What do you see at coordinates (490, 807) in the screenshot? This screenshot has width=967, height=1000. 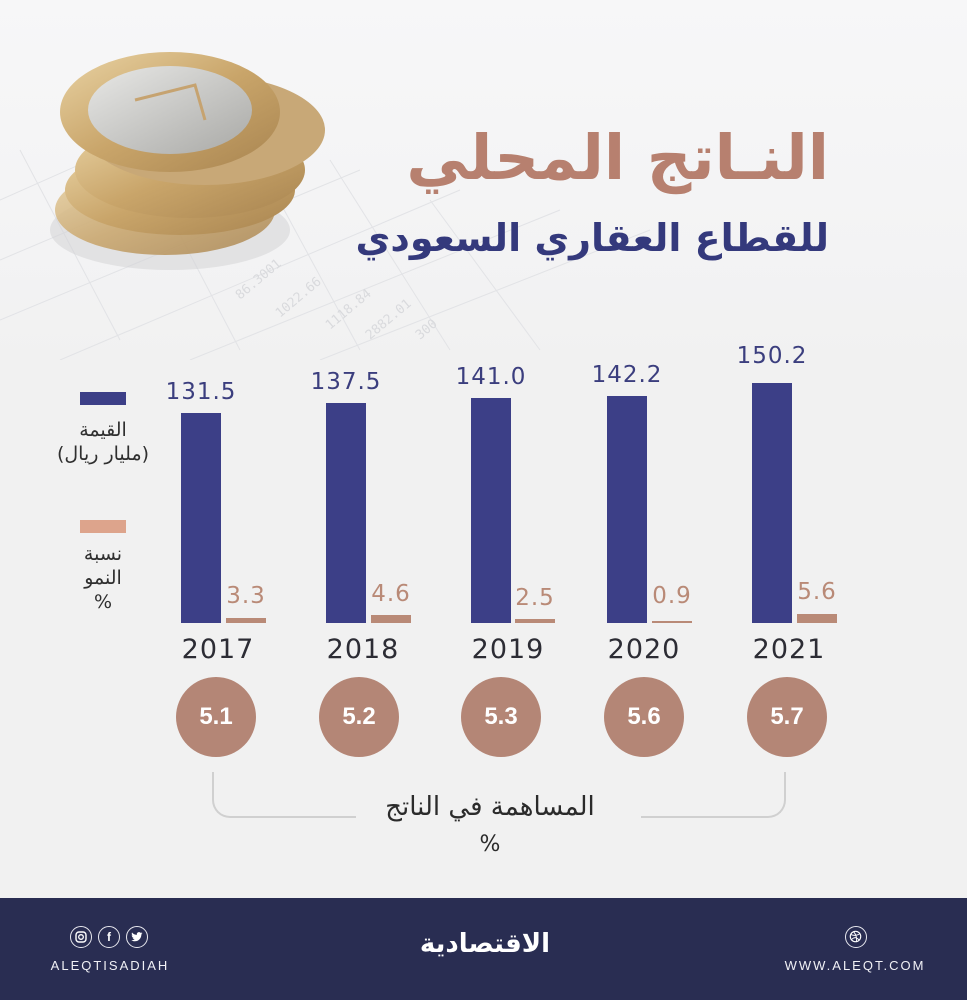 I see `share-title: المساهمة في الناتج` at bounding box center [490, 807].